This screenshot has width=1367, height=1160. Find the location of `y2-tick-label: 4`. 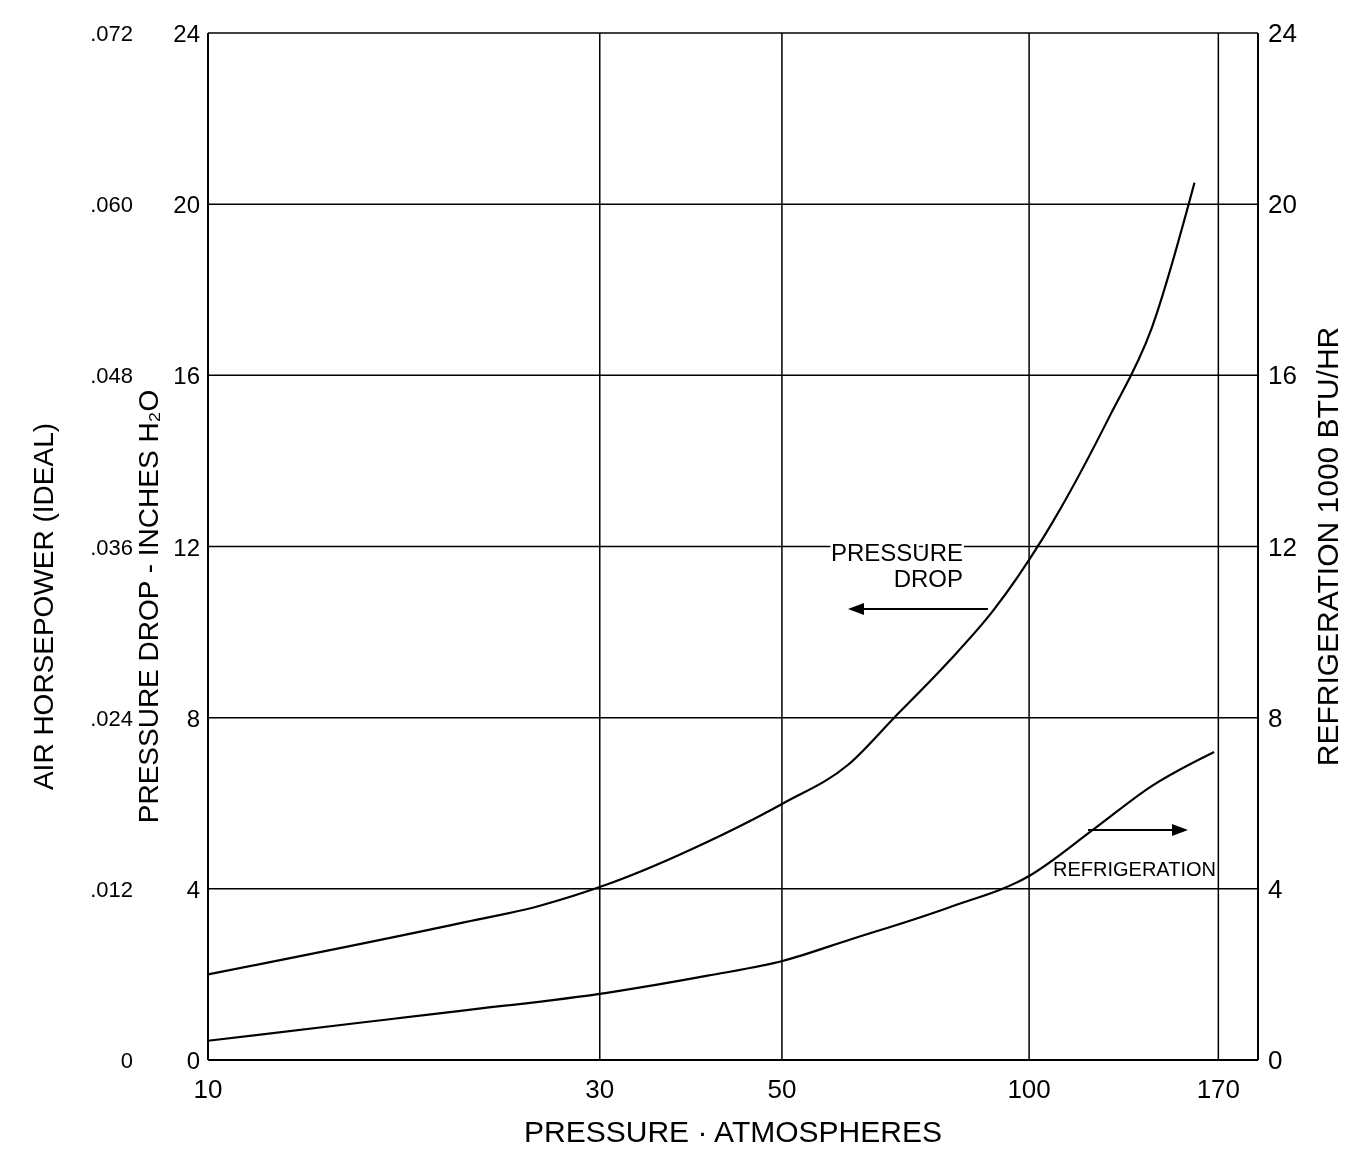

y2-tick-label: 4 is located at coordinates (1275, 888).